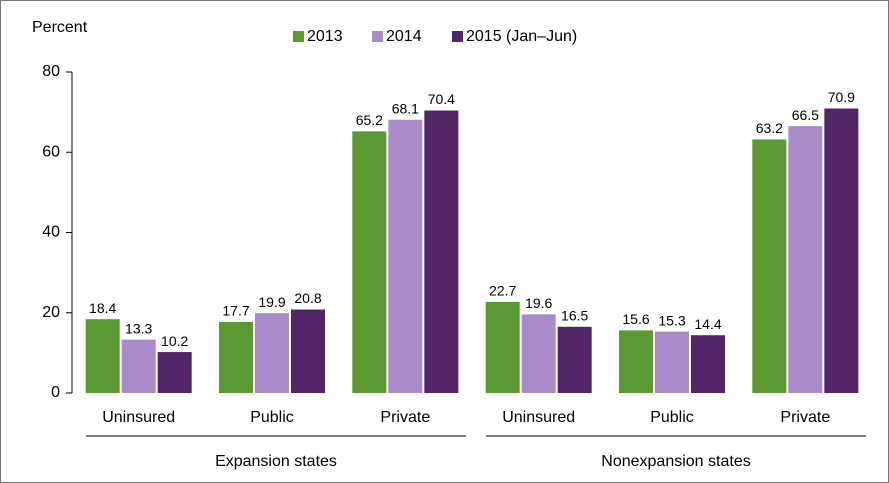  Describe the element at coordinates (574, 315) in the screenshot. I see `value-label: 16.5` at that location.